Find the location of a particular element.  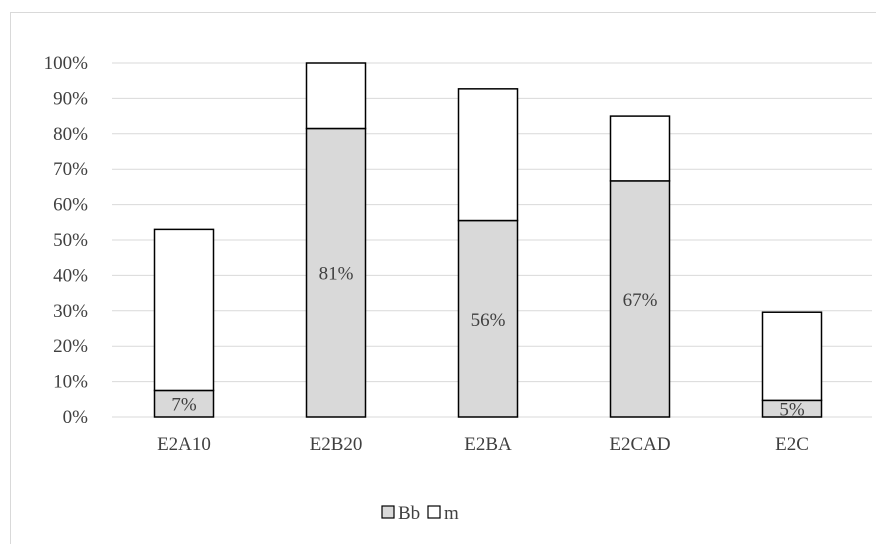

data-label: 56% is located at coordinates (488, 320).